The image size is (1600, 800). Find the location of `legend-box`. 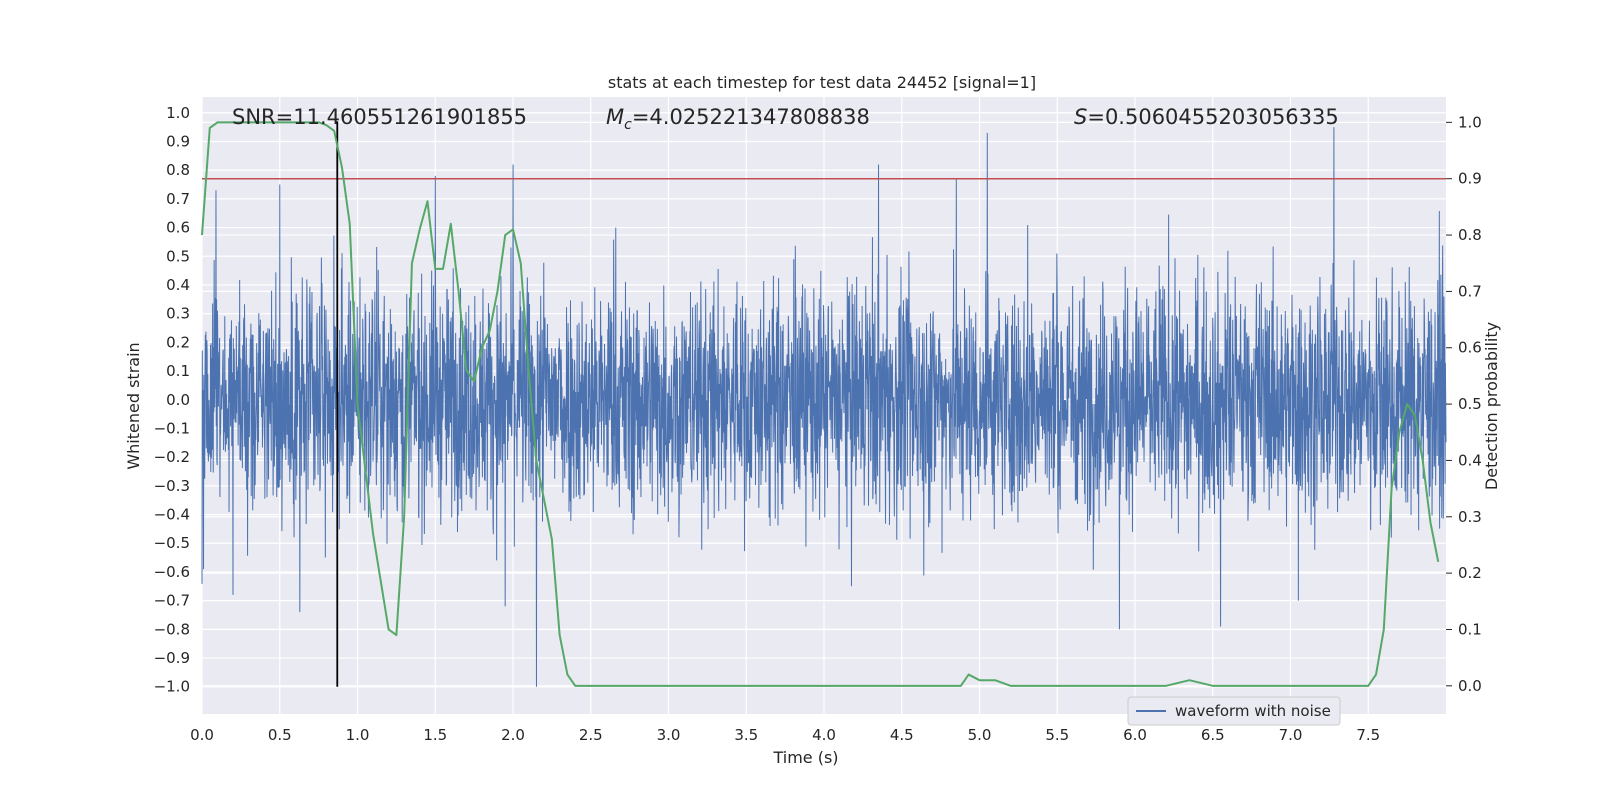

legend-box is located at coordinates (1234, 711).